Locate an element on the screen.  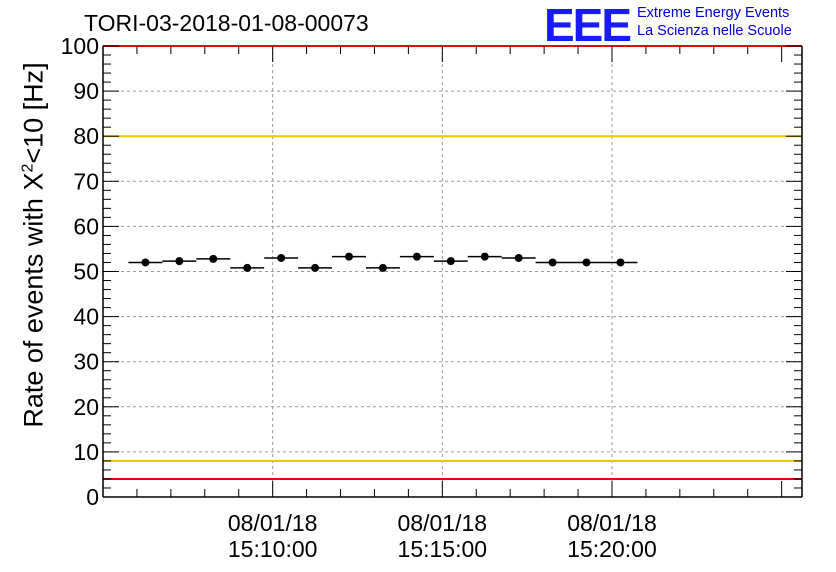
y-tick-label: 60 is located at coordinates (86, 226).